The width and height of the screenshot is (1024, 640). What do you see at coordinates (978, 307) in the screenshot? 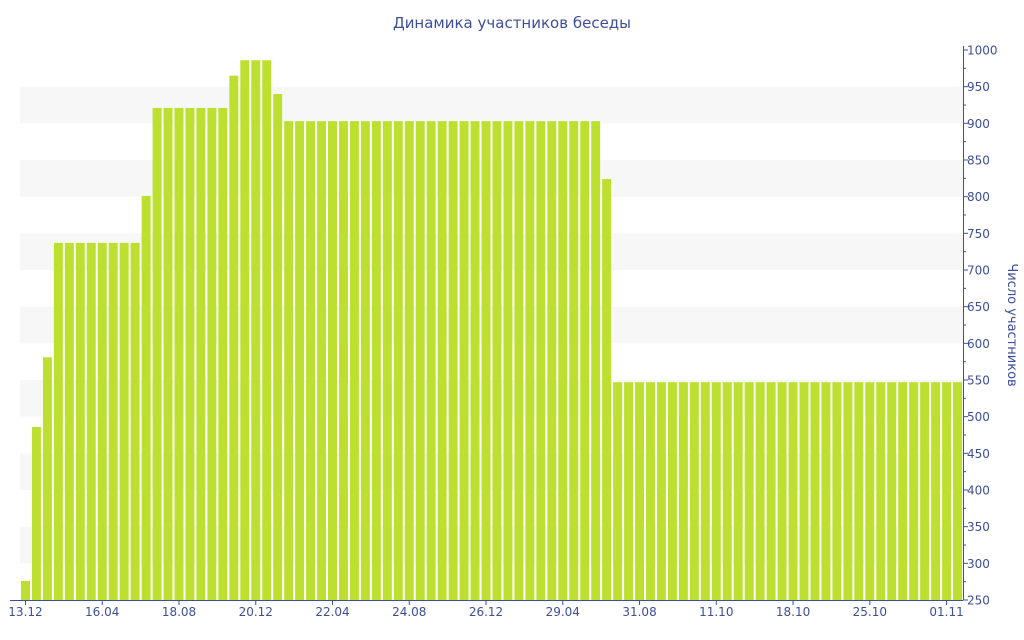
I see `y-tick-label: 650` at bounding box center [978, 307].